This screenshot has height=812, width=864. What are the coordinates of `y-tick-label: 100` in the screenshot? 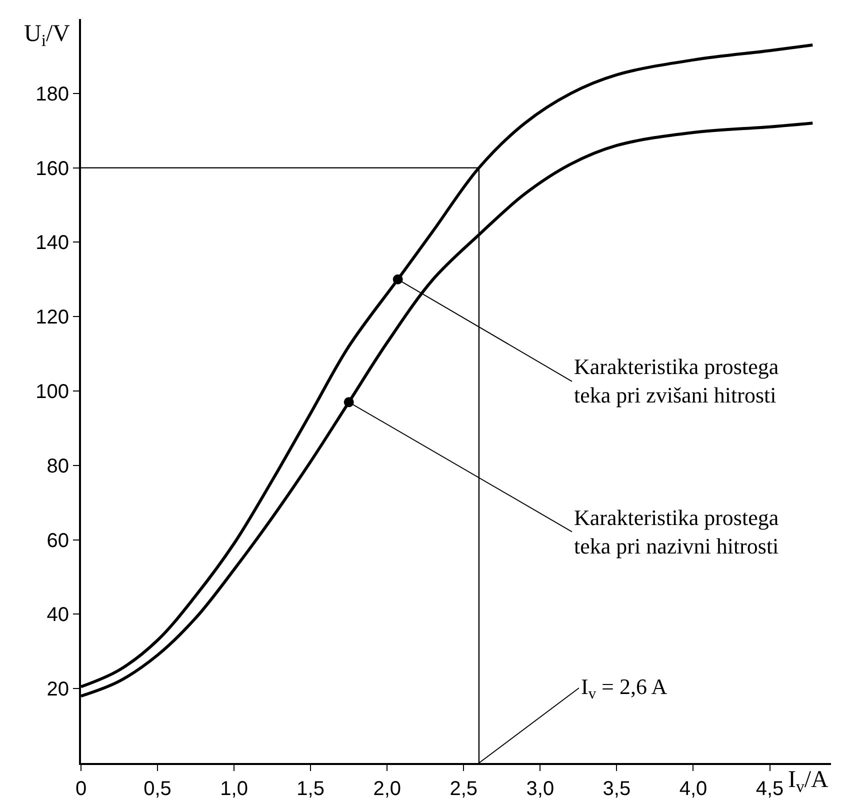 It's located at (52, 392).